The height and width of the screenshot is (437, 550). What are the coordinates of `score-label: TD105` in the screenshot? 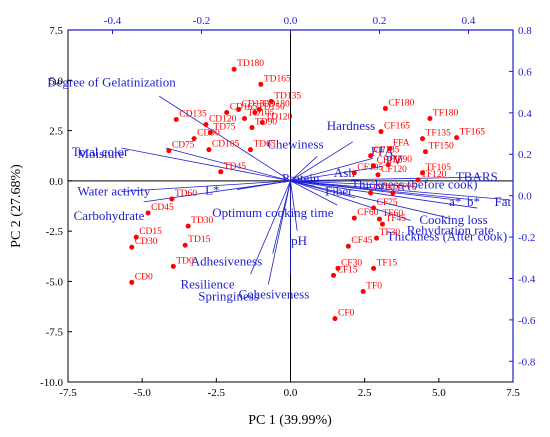 It's located at (261, 114).